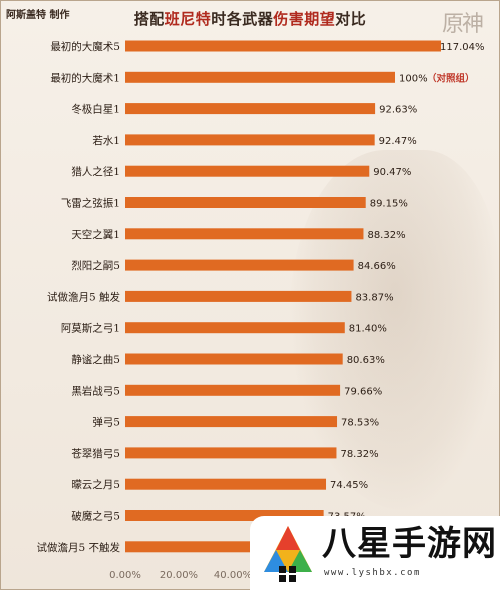  I want to click on chart-title: 搭配班尼特时各武器伤害期望对比, so click(250, 18).